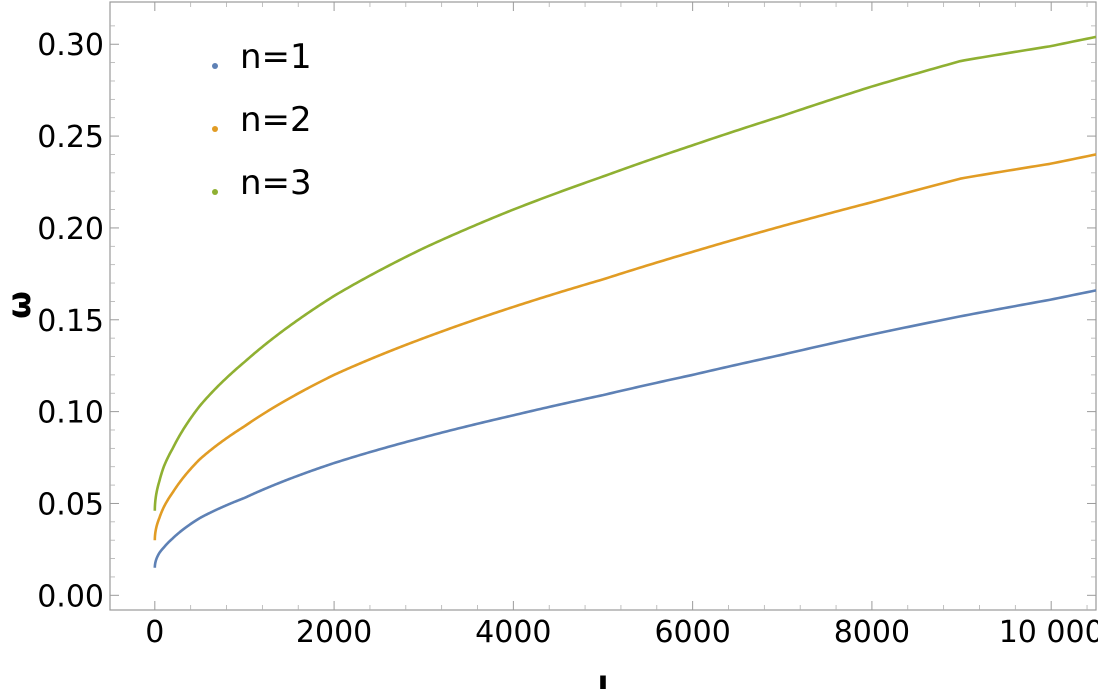  What do you see at coordinates (276, 57) in the screenshot?
I see `legend-label: n=1` at bounding box center [276, 57].